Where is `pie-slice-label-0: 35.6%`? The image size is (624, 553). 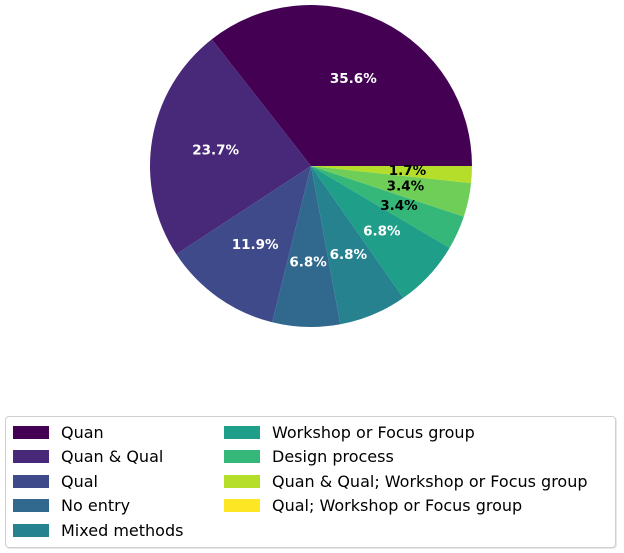
pie-slice-label-0: 35.6% is located at coordinates (353, 79).